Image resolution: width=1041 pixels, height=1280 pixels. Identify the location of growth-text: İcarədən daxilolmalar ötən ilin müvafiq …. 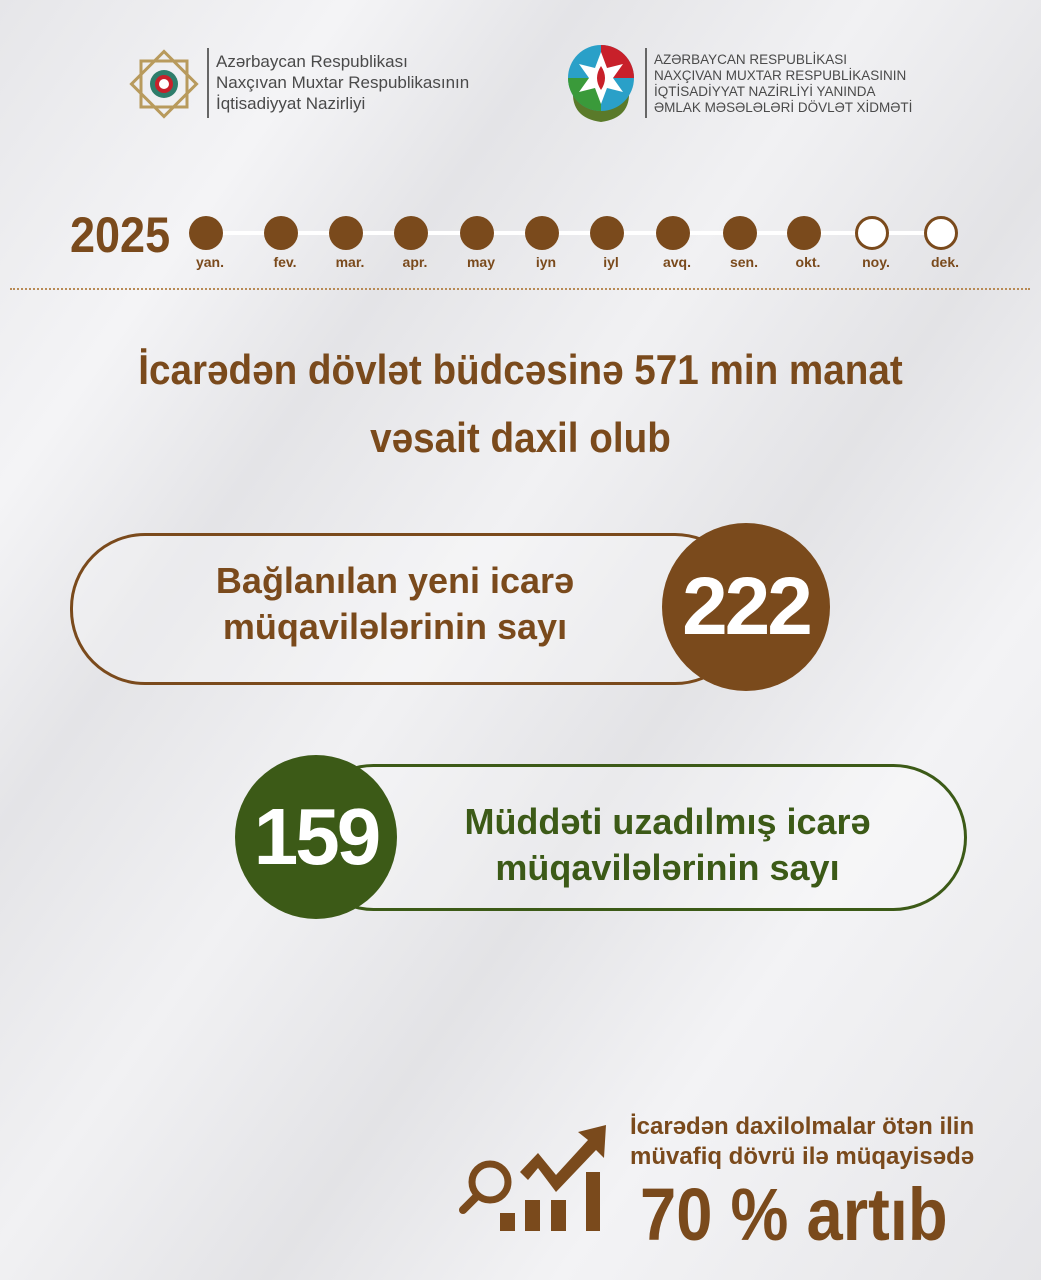
(802, 1142).